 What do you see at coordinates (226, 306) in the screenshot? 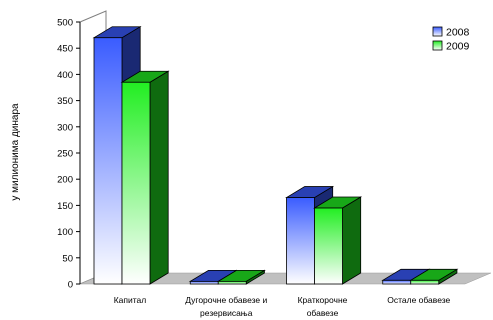
I see `category-label: Дугорочне обавезе и резервисања` at bounding box center [226, 306].